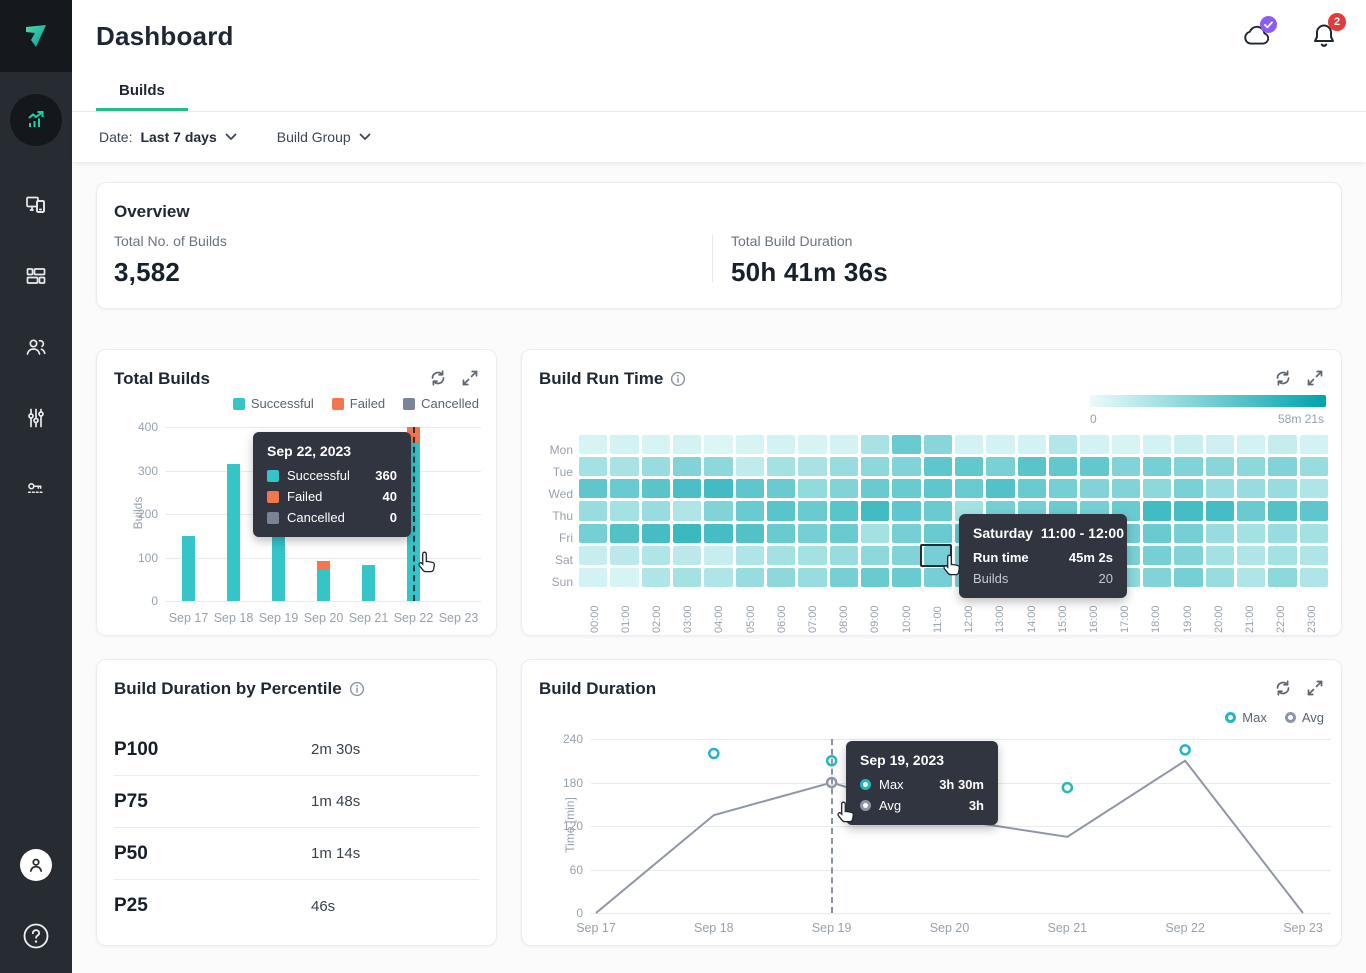 The width and height of the screenshot is (1366, 973). Describe the element at coordinates (36, 120) in the screenshot. I see `sidebar-item-analytics` at that location.